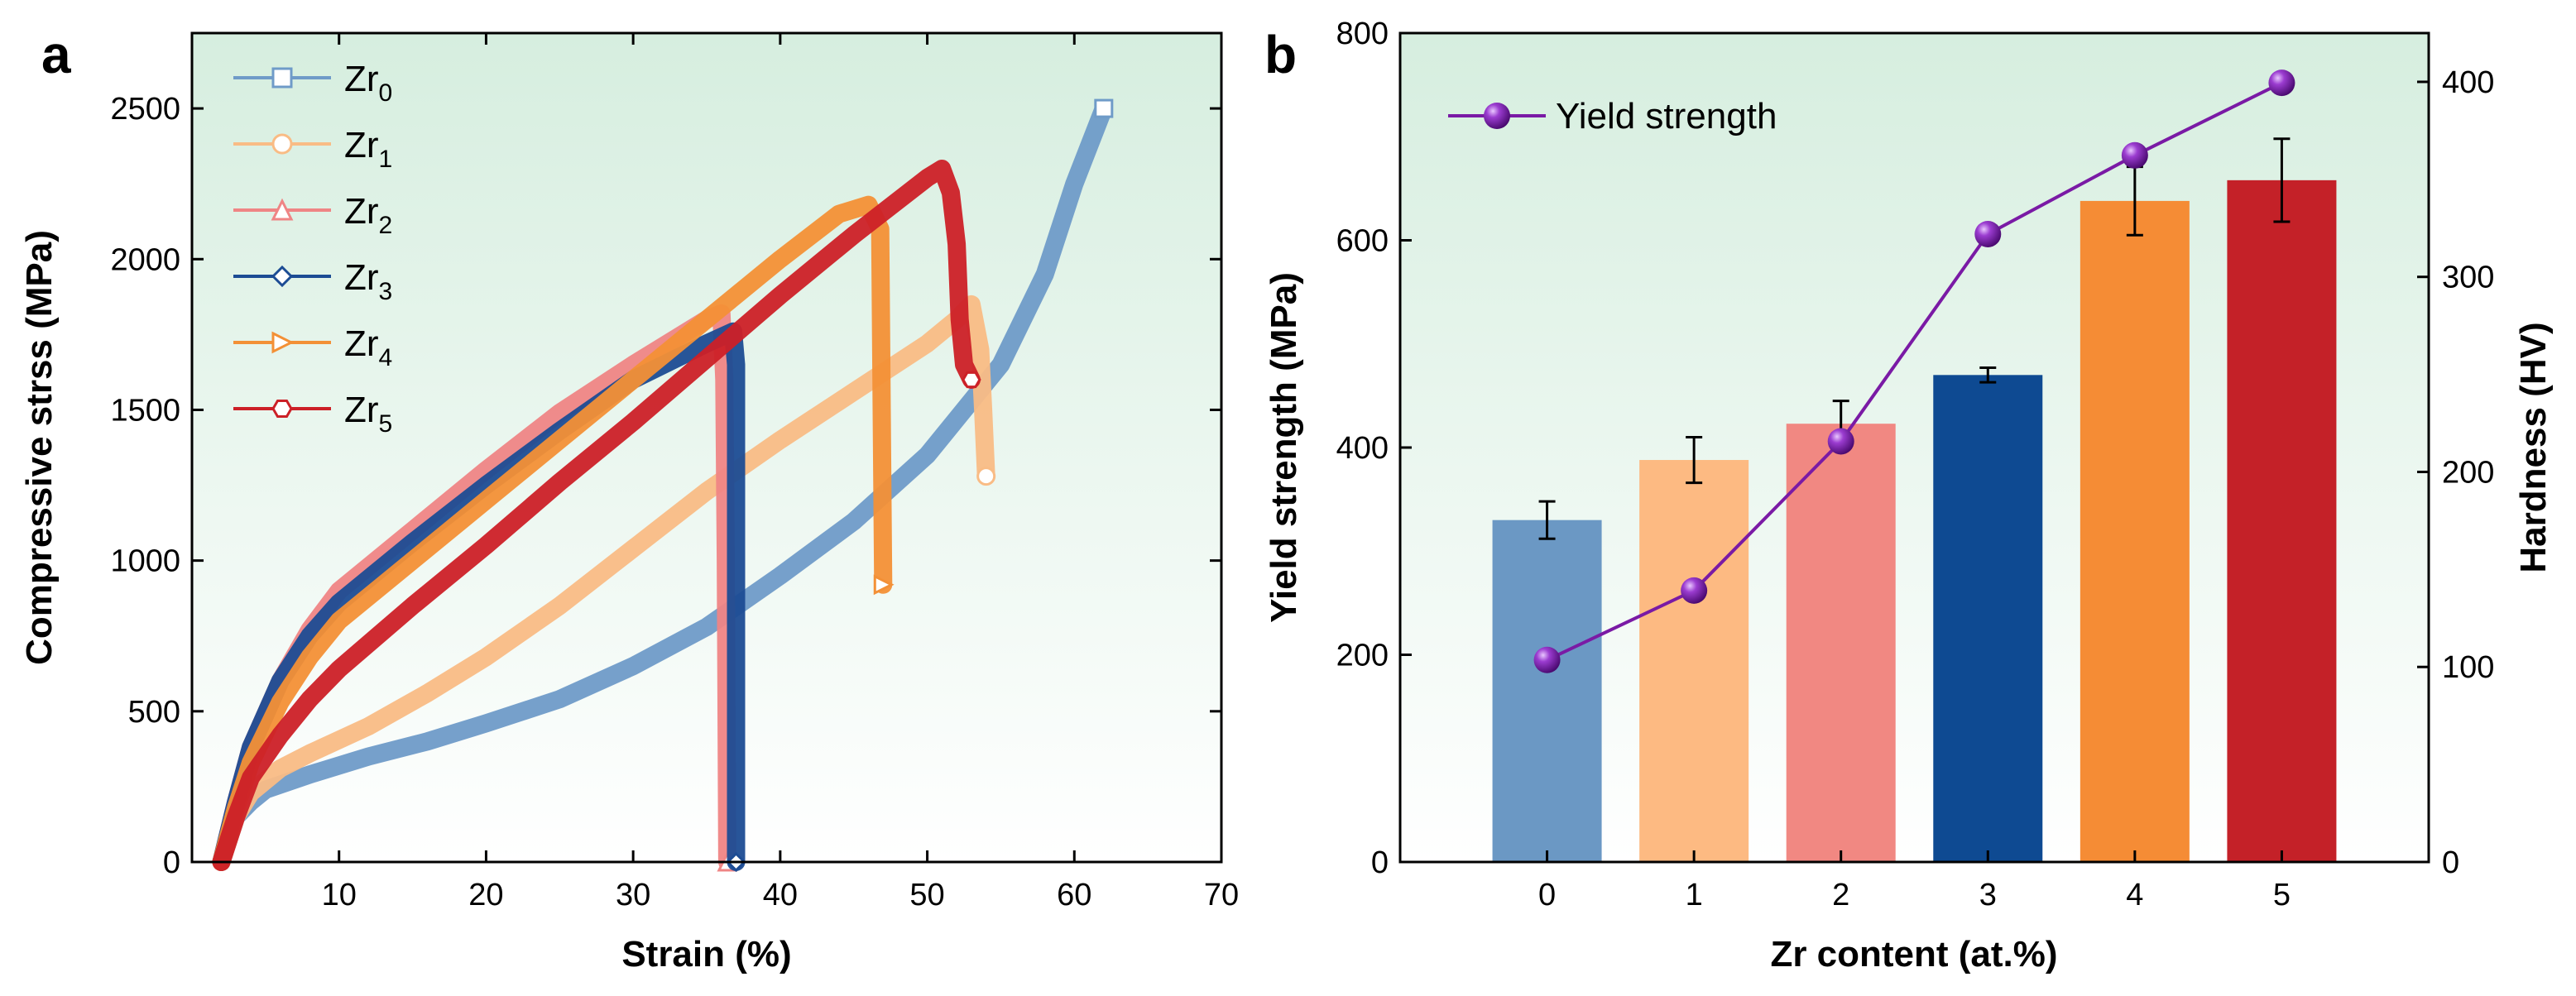 This screenshot has width=2576, height=996. Describe the element at coordinates (1547, 691) in the screenshot. I see `bar-zr0` at that location.